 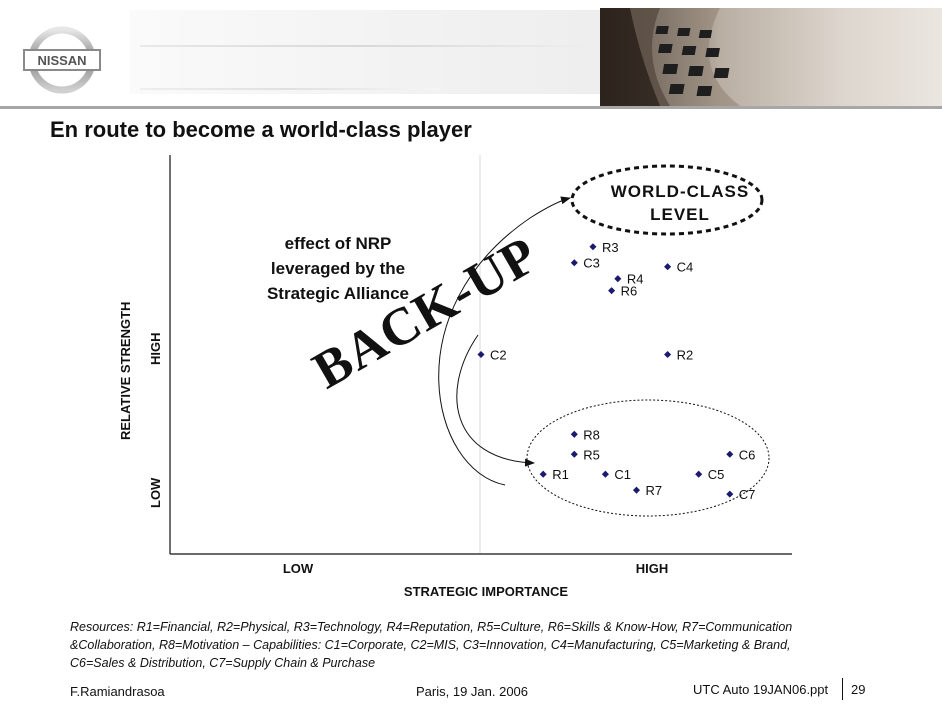 I want to click on point-label-c1: C1, so click(x=622, y=474).